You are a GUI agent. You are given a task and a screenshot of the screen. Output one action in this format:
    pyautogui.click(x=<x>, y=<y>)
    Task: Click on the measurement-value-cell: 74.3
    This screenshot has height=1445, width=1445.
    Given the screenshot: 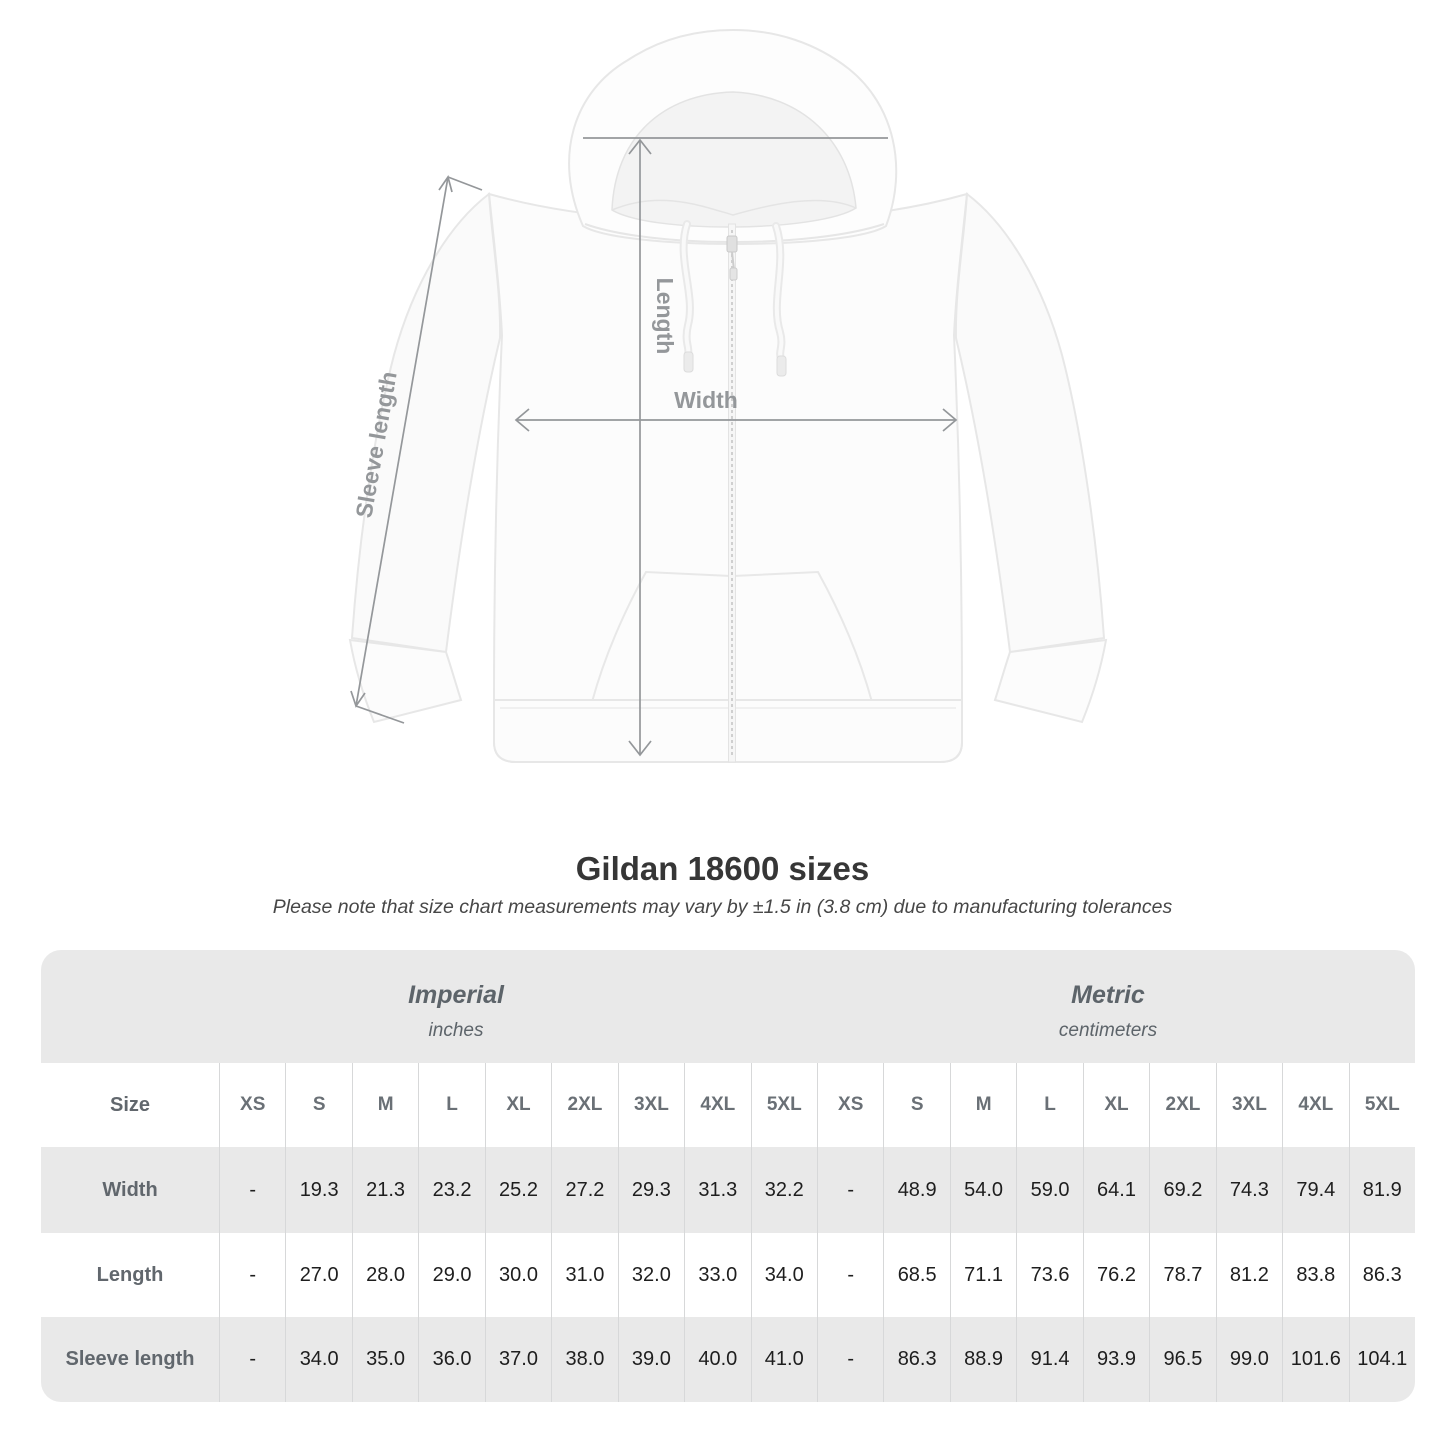 What is the action you would take?
    pyautogui.click(x=1248, y=1190)
    